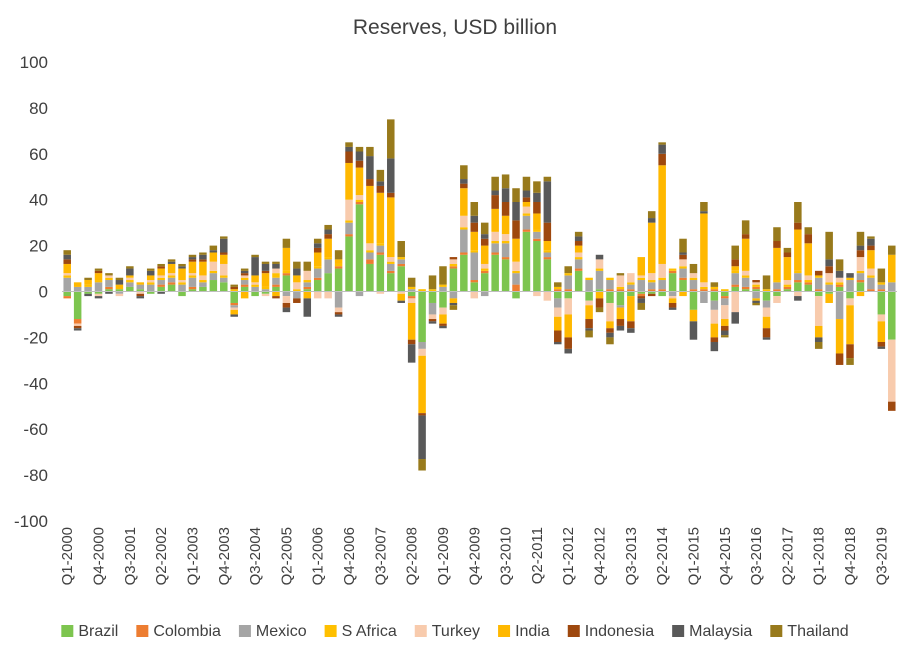  What do you see at coordinates (380, 556) in the screenshot?
I see `x-tick-label: Q3-2007` at bounding box center [380, 556].